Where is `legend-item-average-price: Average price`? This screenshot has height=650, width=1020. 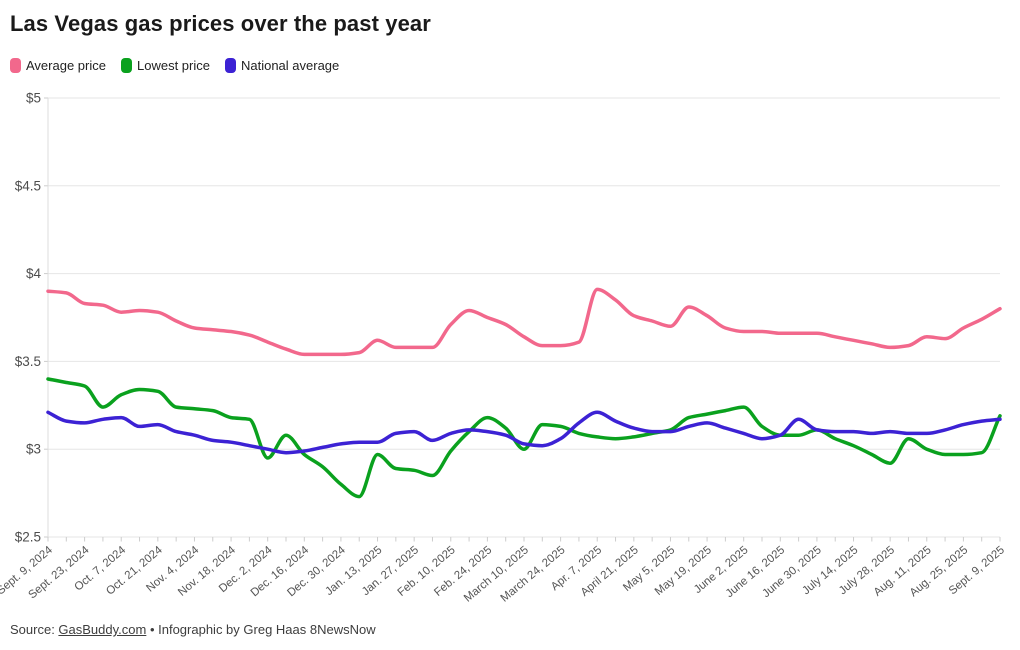
legend-item-average-price: Average price is located at coordinates (58, 65).